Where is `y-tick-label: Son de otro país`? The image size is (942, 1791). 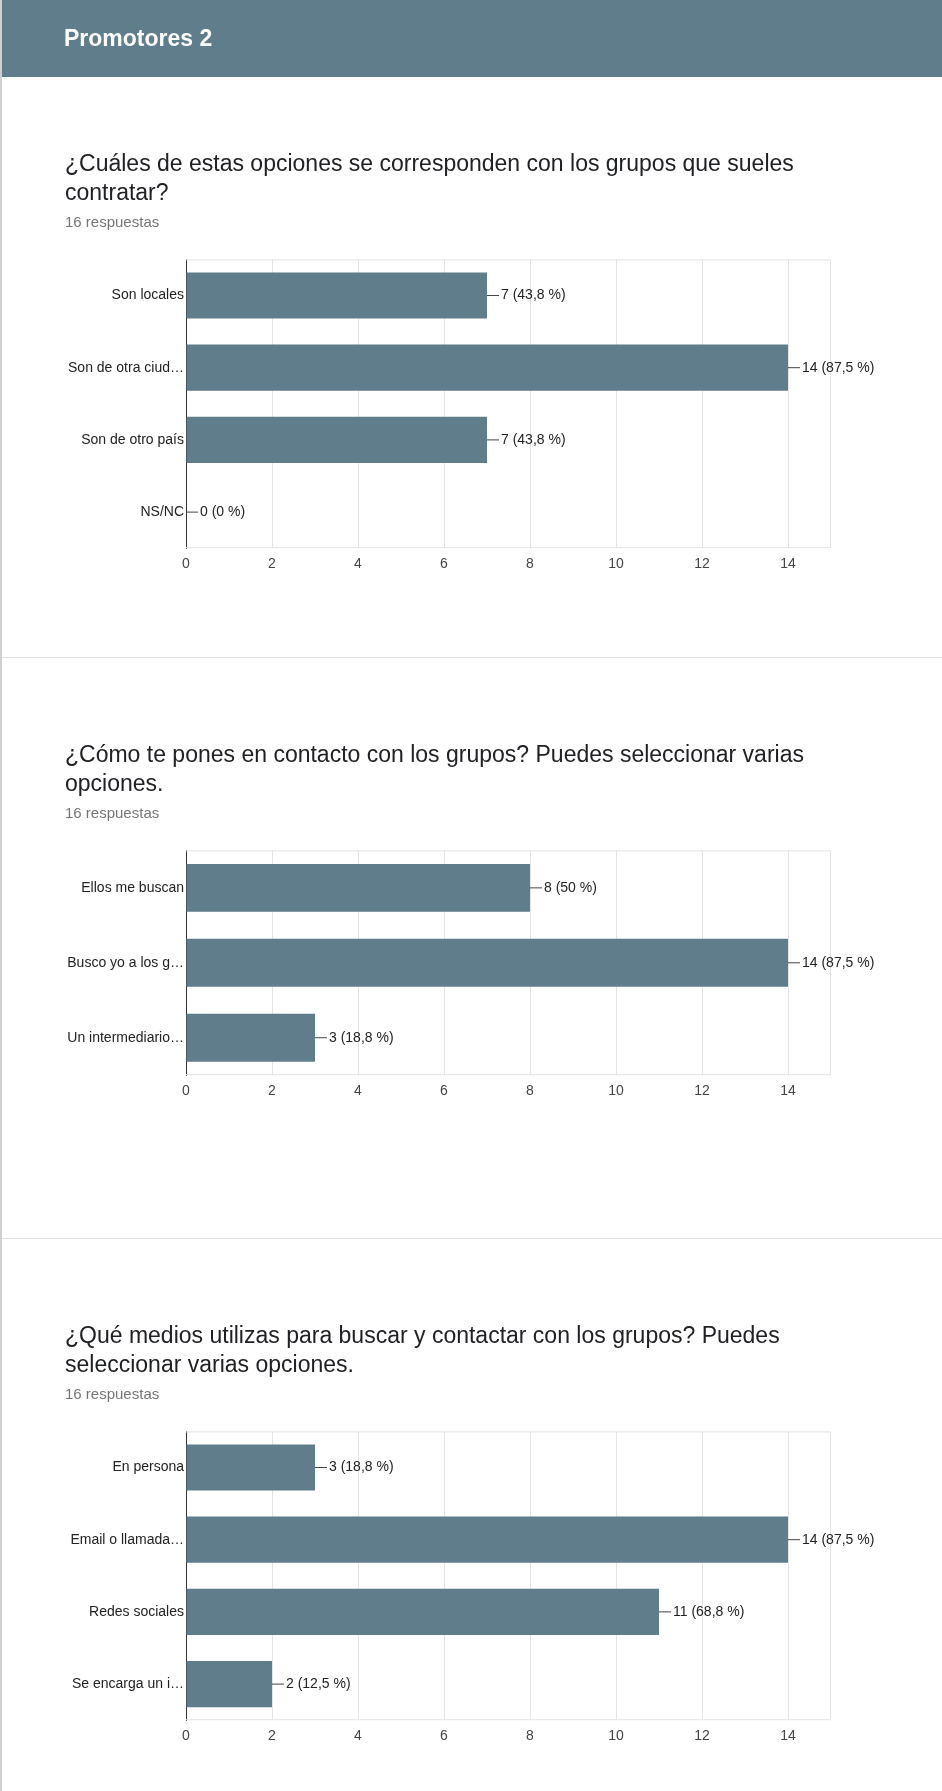 y-tick-label: Son de otro país is located at coordinates (132, 438).